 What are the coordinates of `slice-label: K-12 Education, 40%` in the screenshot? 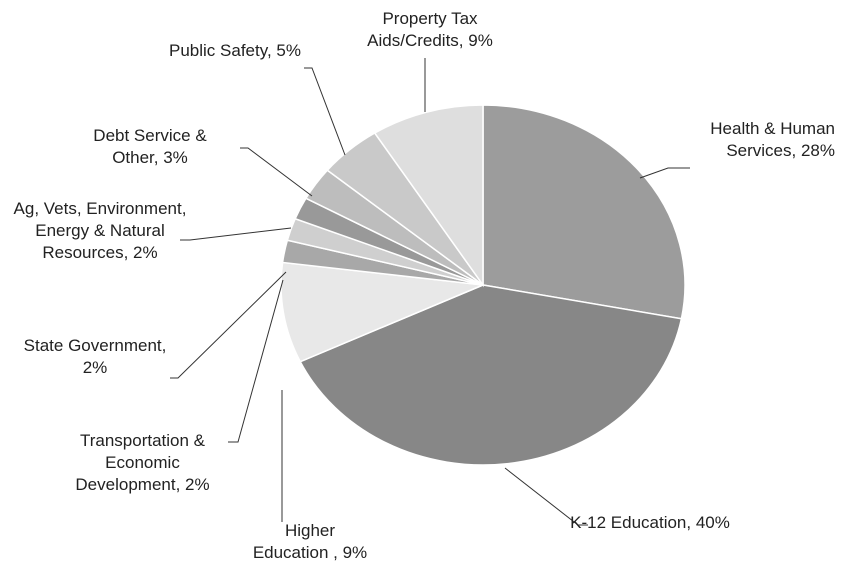 It's located at (650, 522).